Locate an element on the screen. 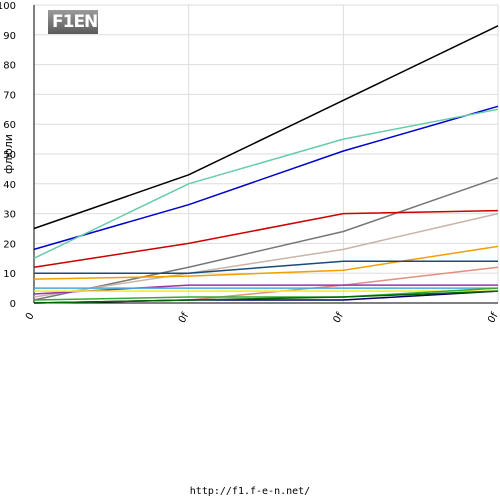 The width and height of the screenshot is (500, 500). f1en-logo: F1EN is located at coordinates (73, 22).